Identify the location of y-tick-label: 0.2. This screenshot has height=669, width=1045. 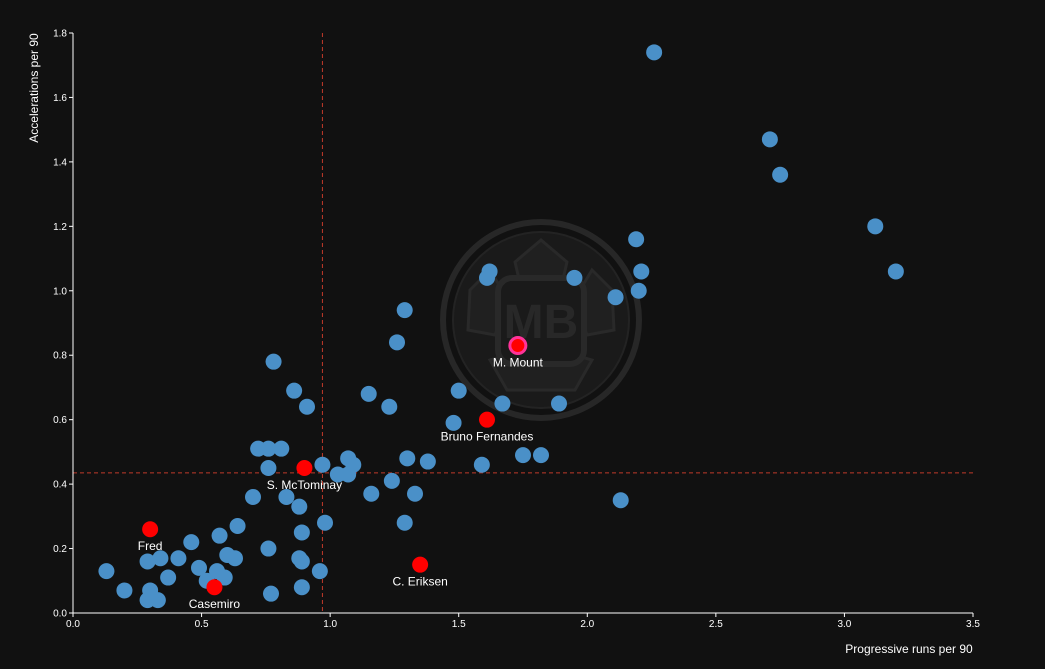
(60, 549).